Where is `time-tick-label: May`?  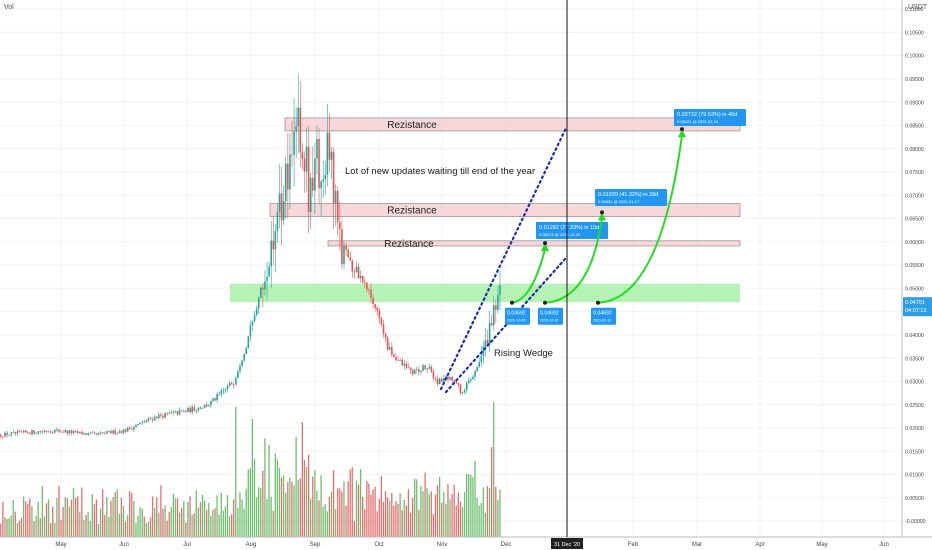 time-tick-label: May is located at coordinates (60, 545).